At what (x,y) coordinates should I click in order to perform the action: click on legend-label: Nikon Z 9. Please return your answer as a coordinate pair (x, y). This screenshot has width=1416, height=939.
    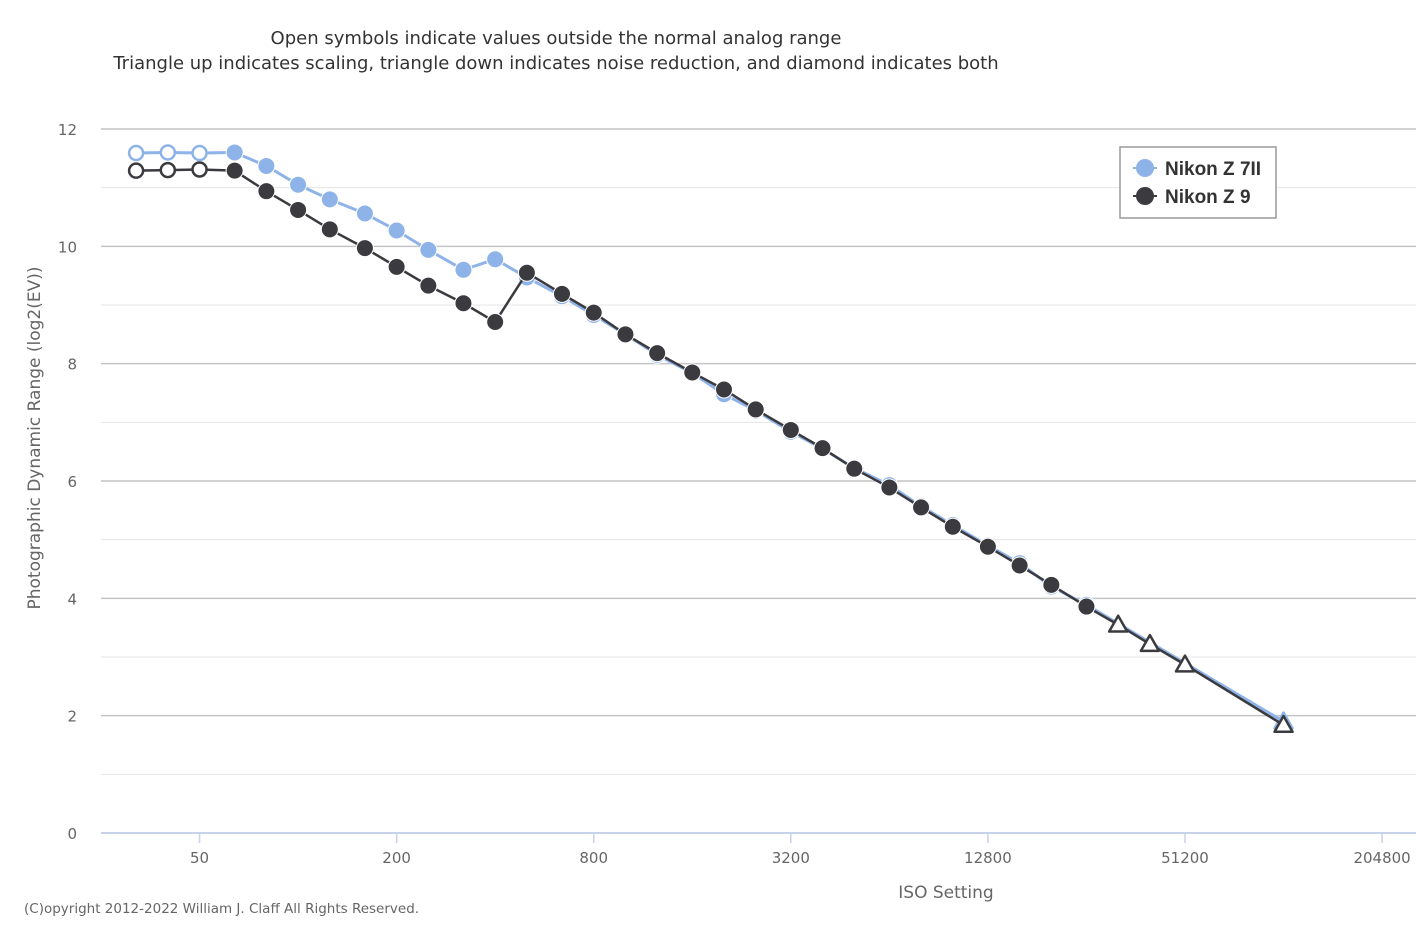
    Looking at the image, I should click on (1208, 197).